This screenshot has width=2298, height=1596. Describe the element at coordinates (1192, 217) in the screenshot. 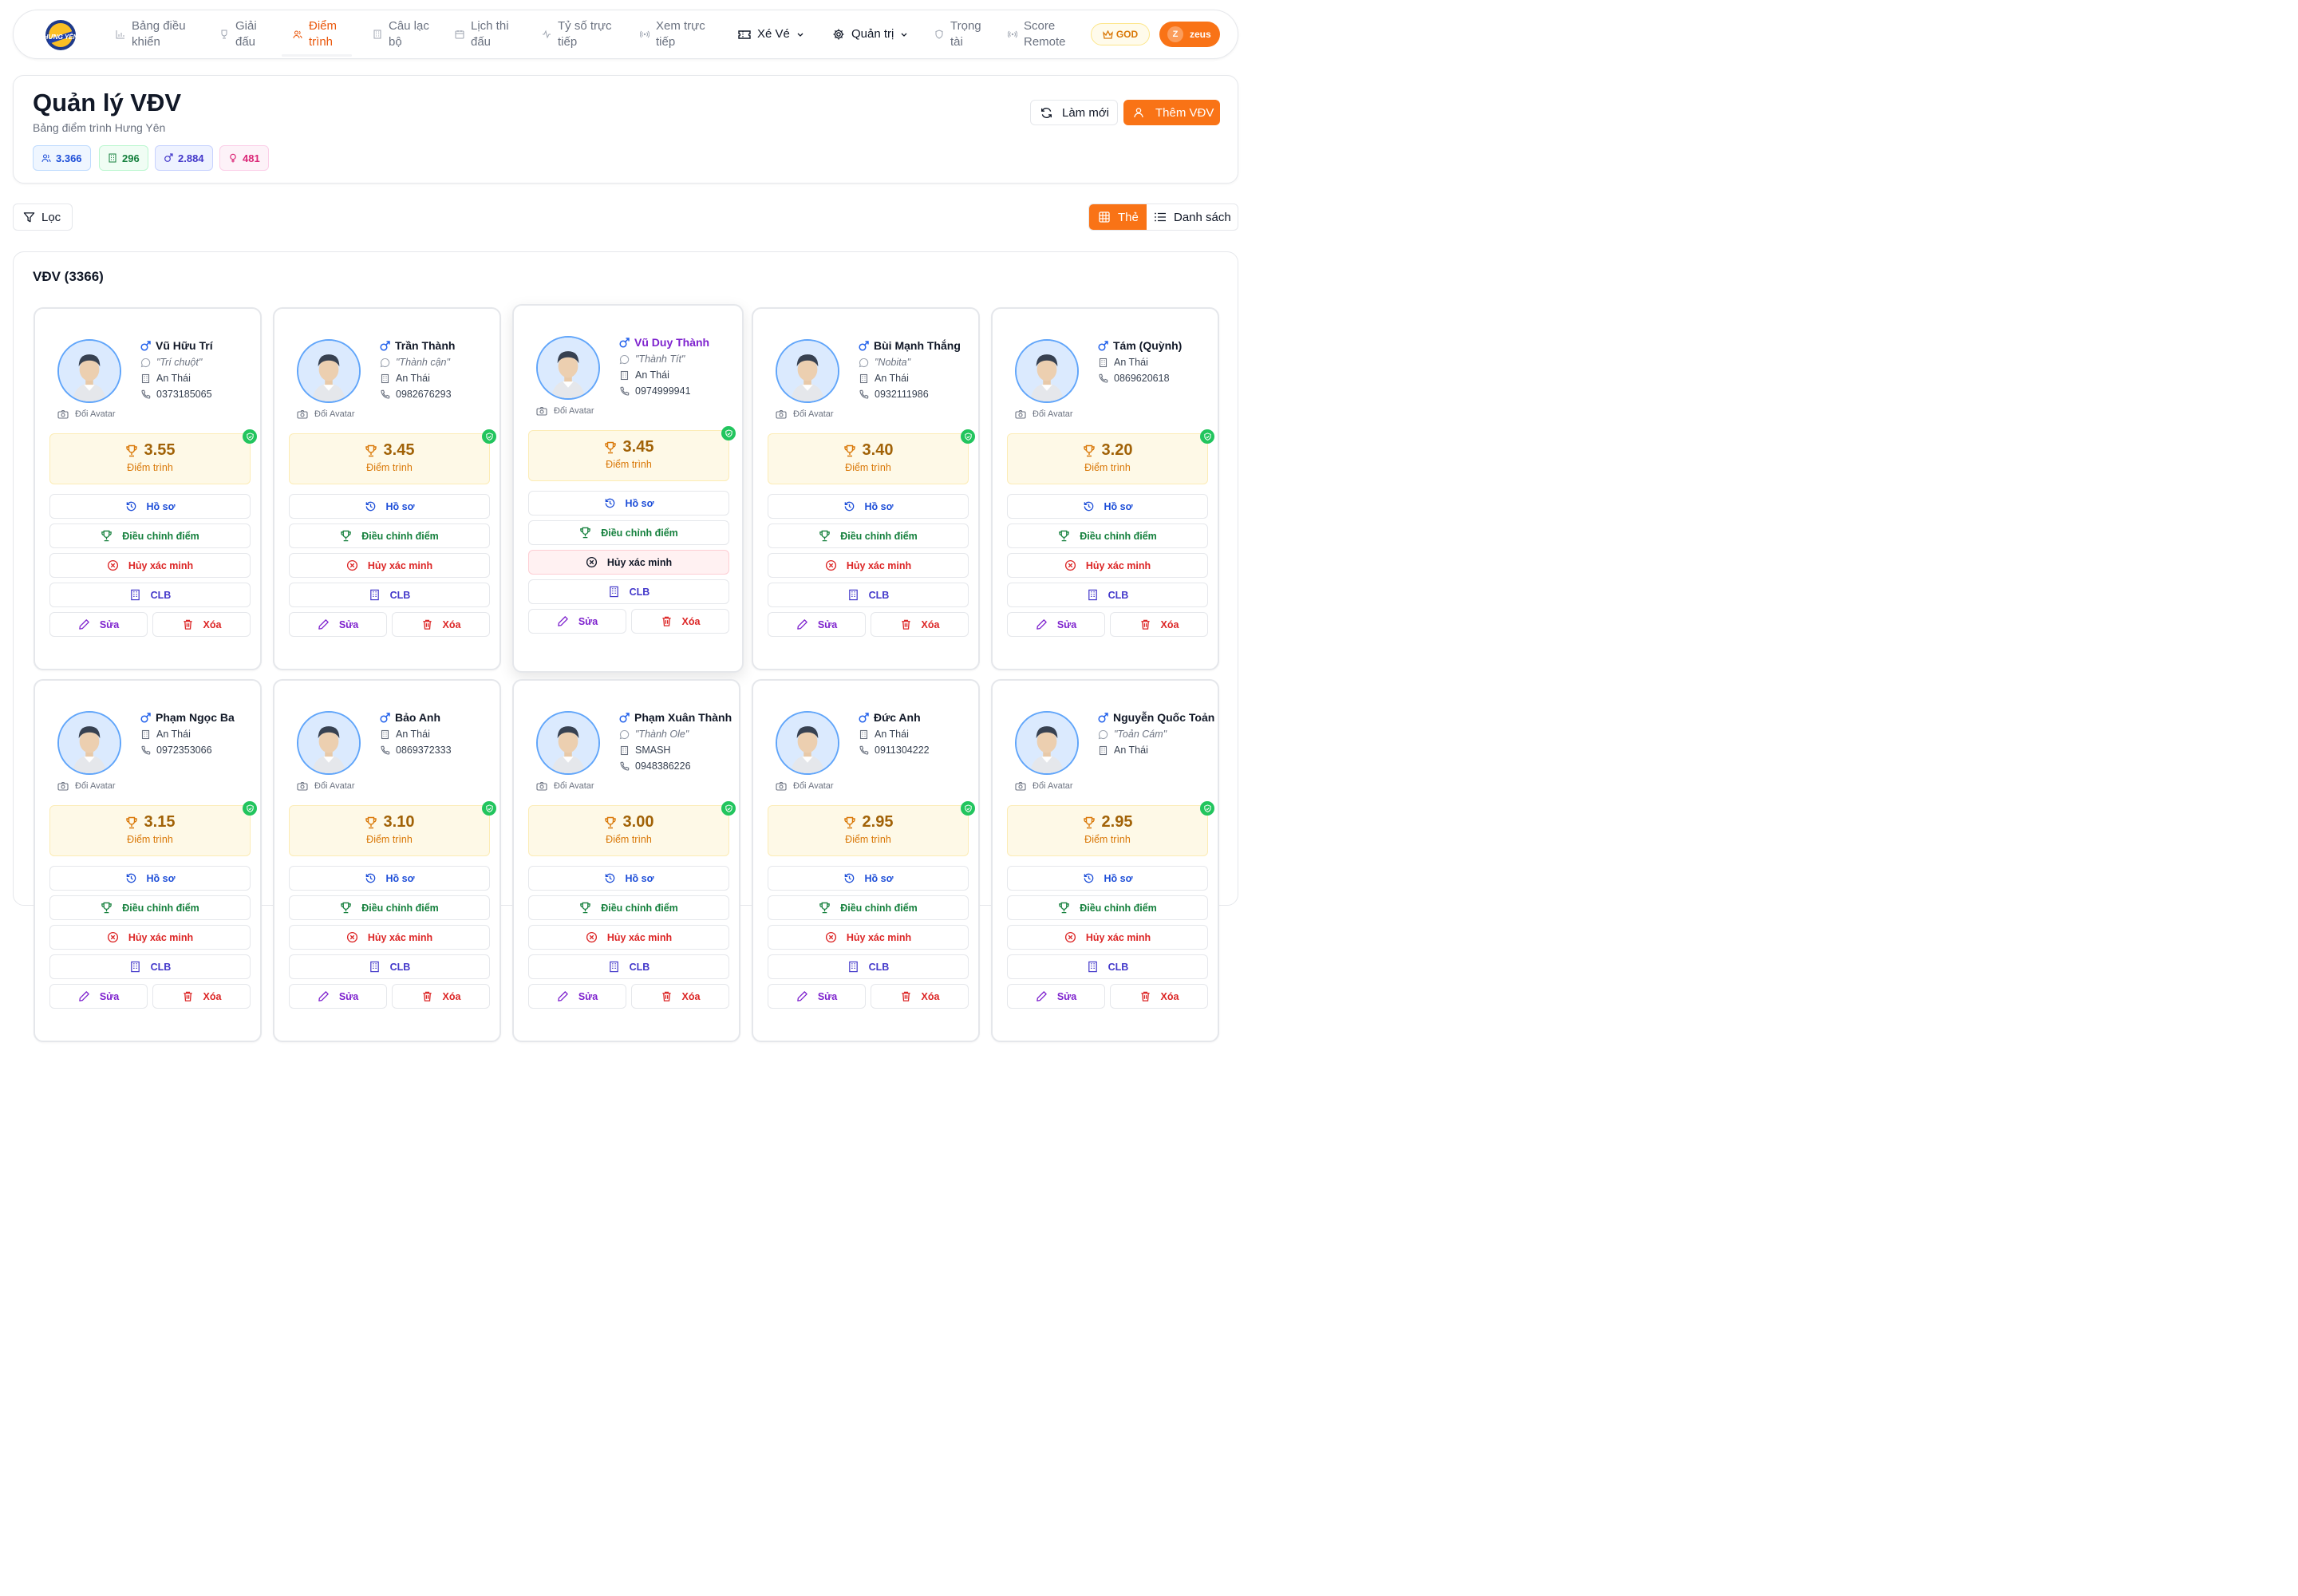

I see `view-list-button: Danh sách` at that location.